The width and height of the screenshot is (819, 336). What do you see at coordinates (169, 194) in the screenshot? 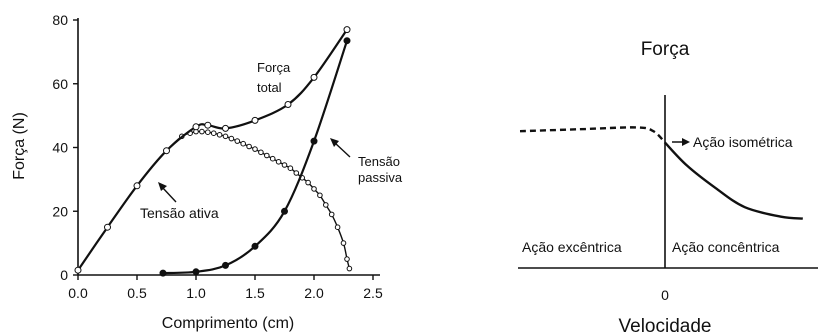
I see `active-tension-arrow` at bounding box center [169, 194].